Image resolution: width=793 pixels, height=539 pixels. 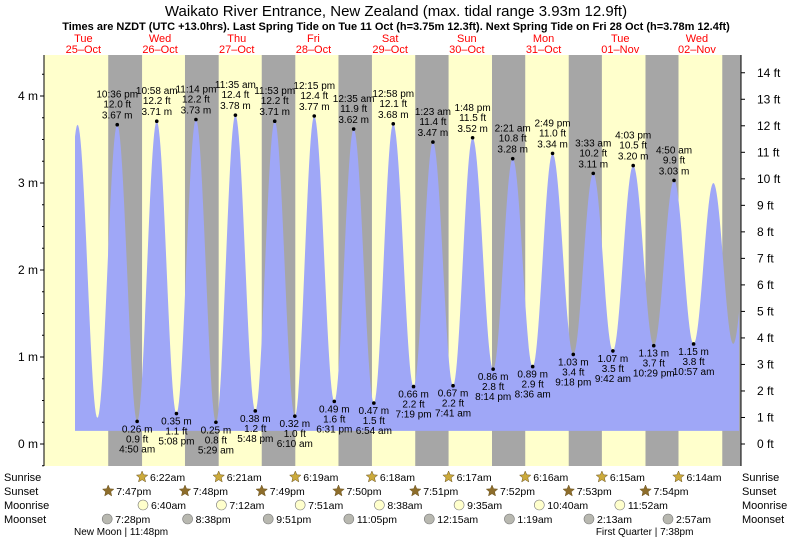 What do you see at coordinates (137, 439) in the screenshot?
I see `low-tide-ft: 0.9 ft` at bounding box center [137, 439].